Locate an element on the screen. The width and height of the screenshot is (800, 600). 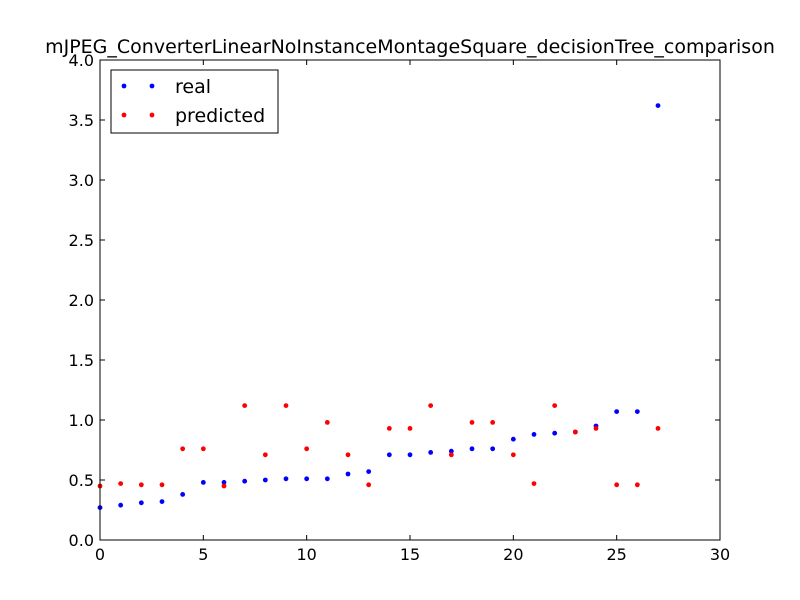
y-tick-label: 1.5 is located at coordinates (81, 360).